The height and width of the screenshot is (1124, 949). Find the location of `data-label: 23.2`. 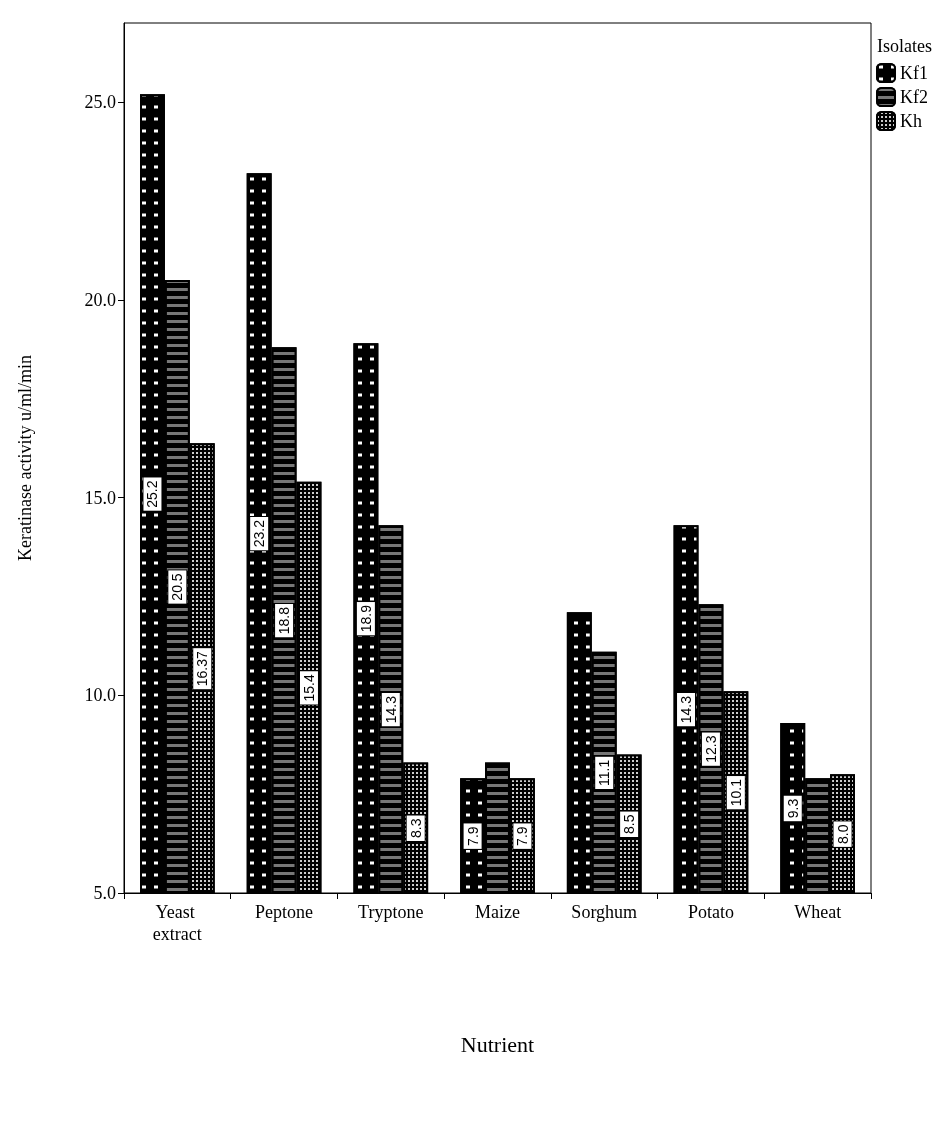

data-label: 23.2 is located at coordinates (259, 533).